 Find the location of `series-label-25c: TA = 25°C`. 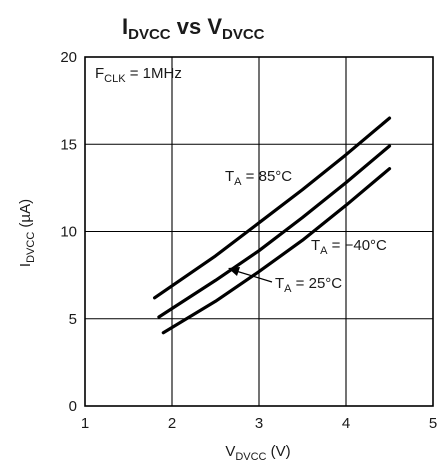

series-label-25c: TA = 25°C is located at coordinates (308, 285).